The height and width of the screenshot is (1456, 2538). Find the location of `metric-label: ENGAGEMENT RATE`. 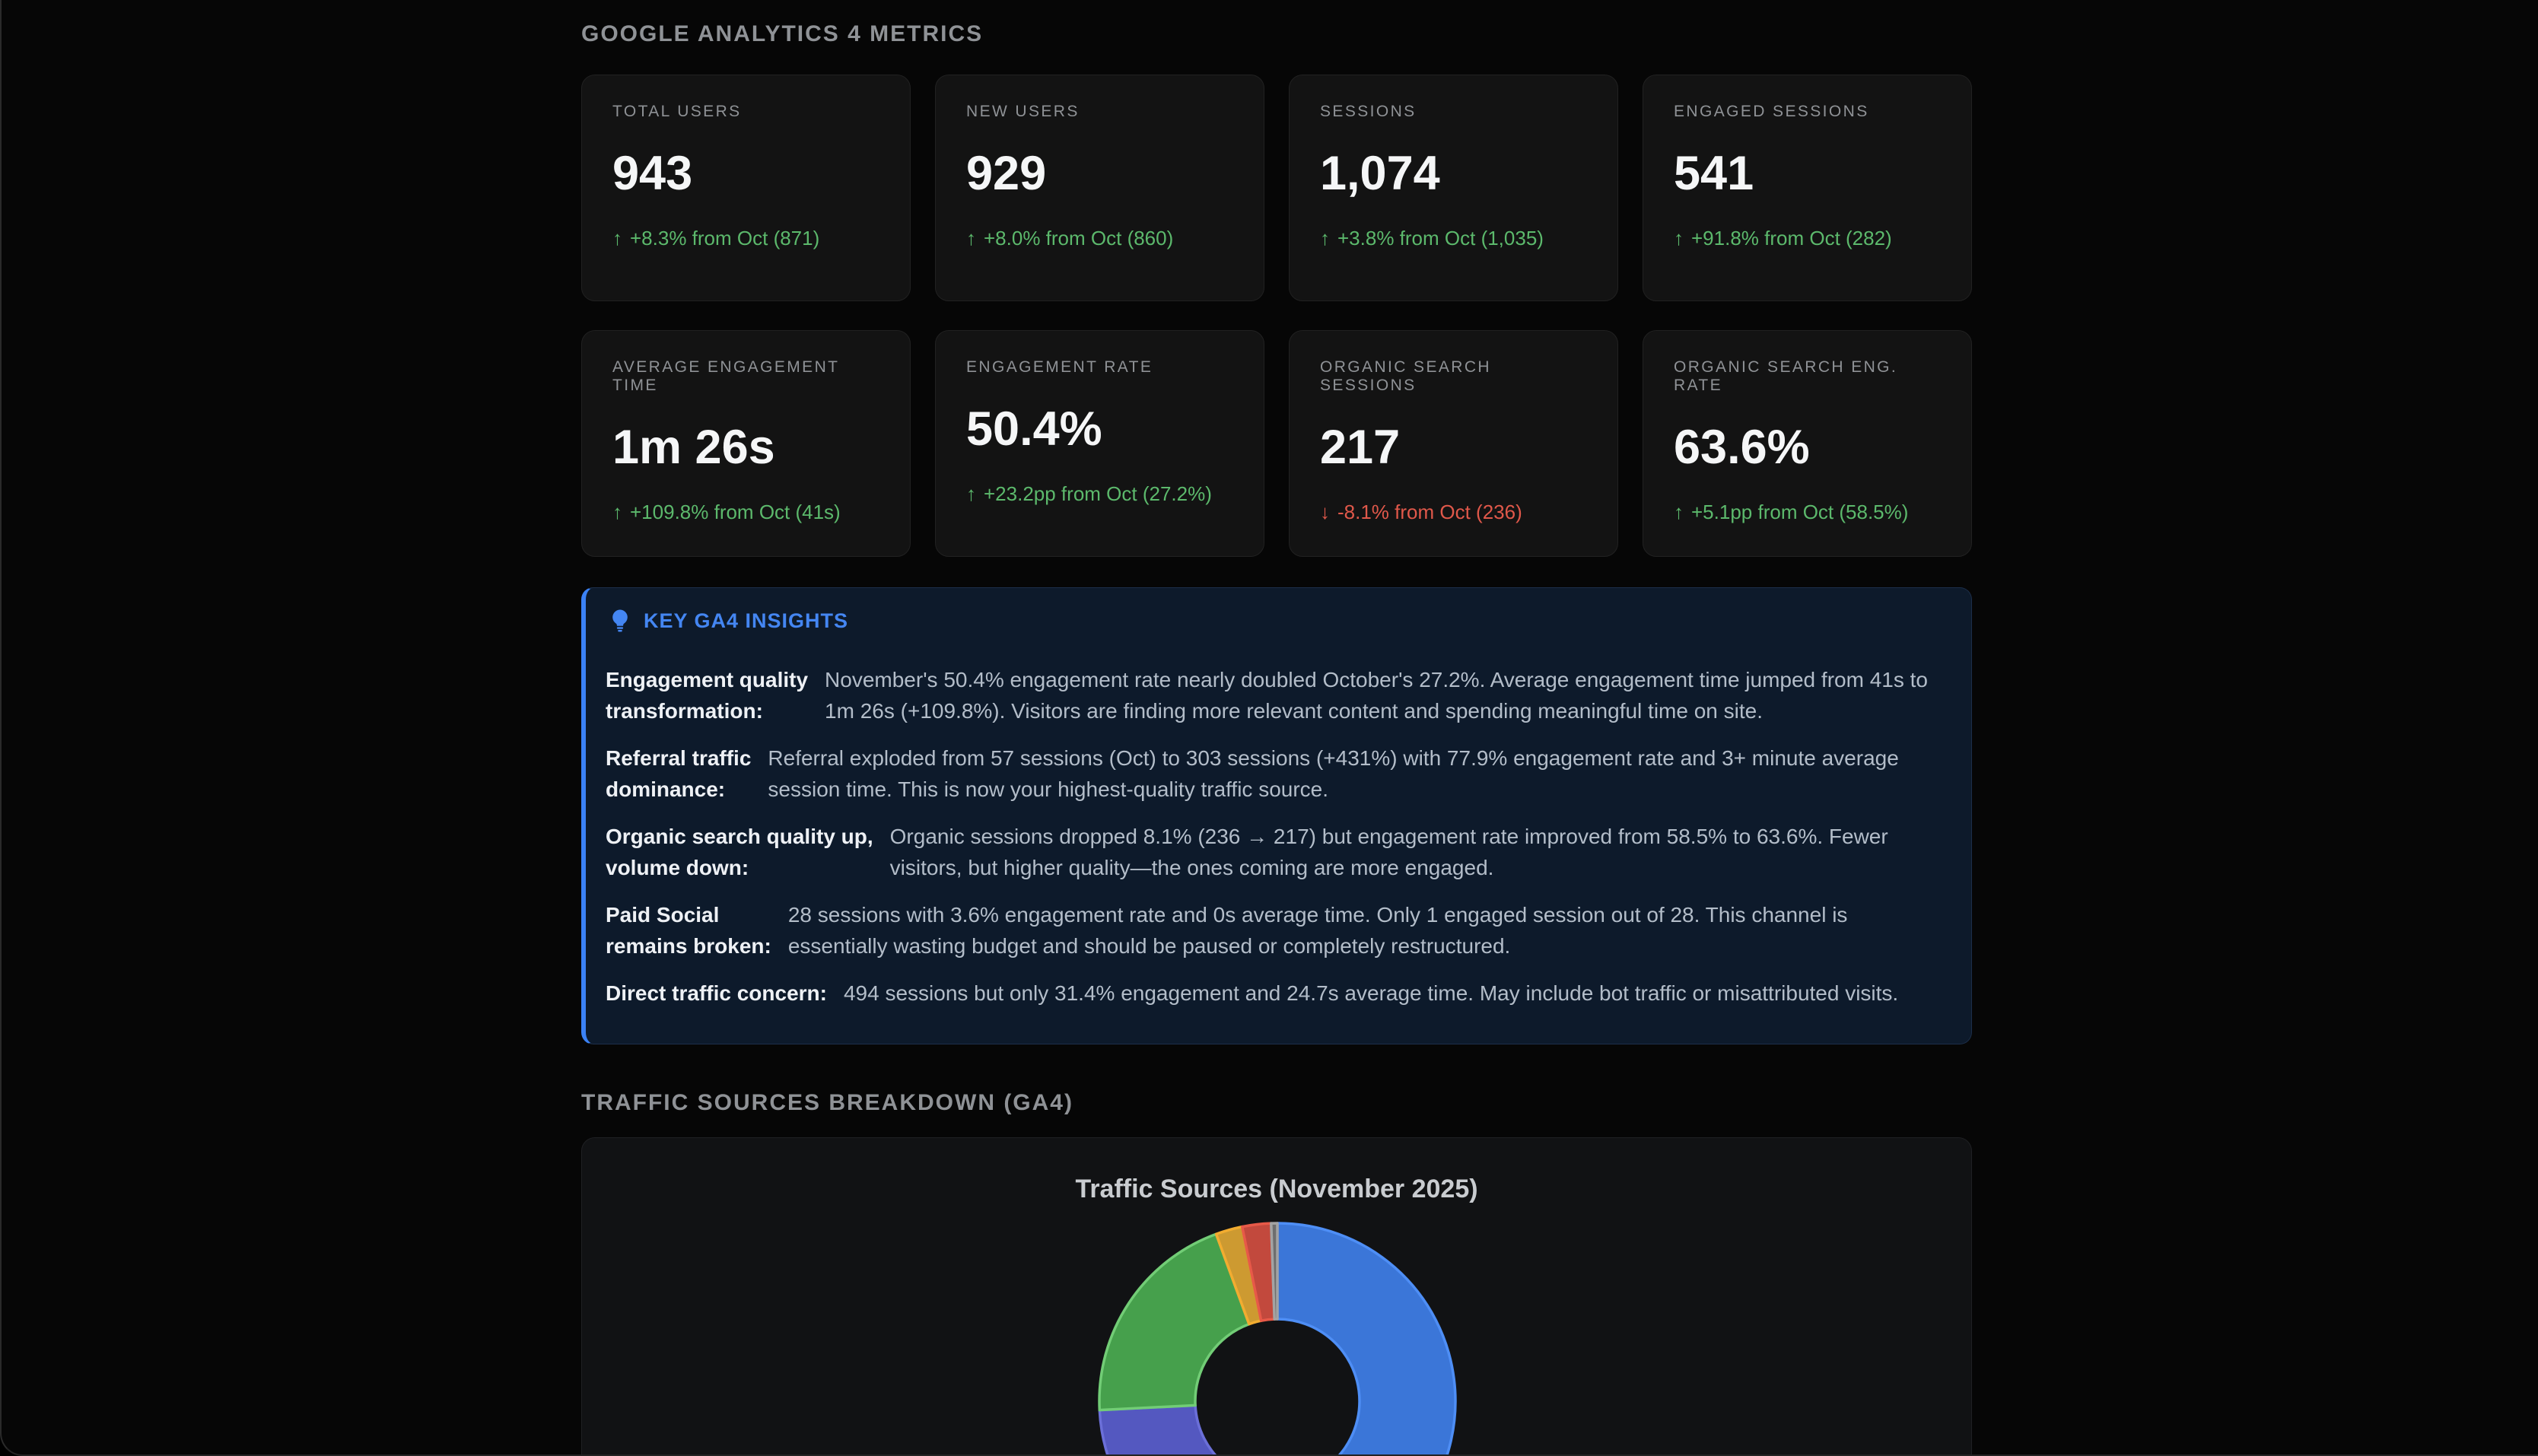

metric-label: ENGAGEMENT RATE is located at coordinates (1059, 367).